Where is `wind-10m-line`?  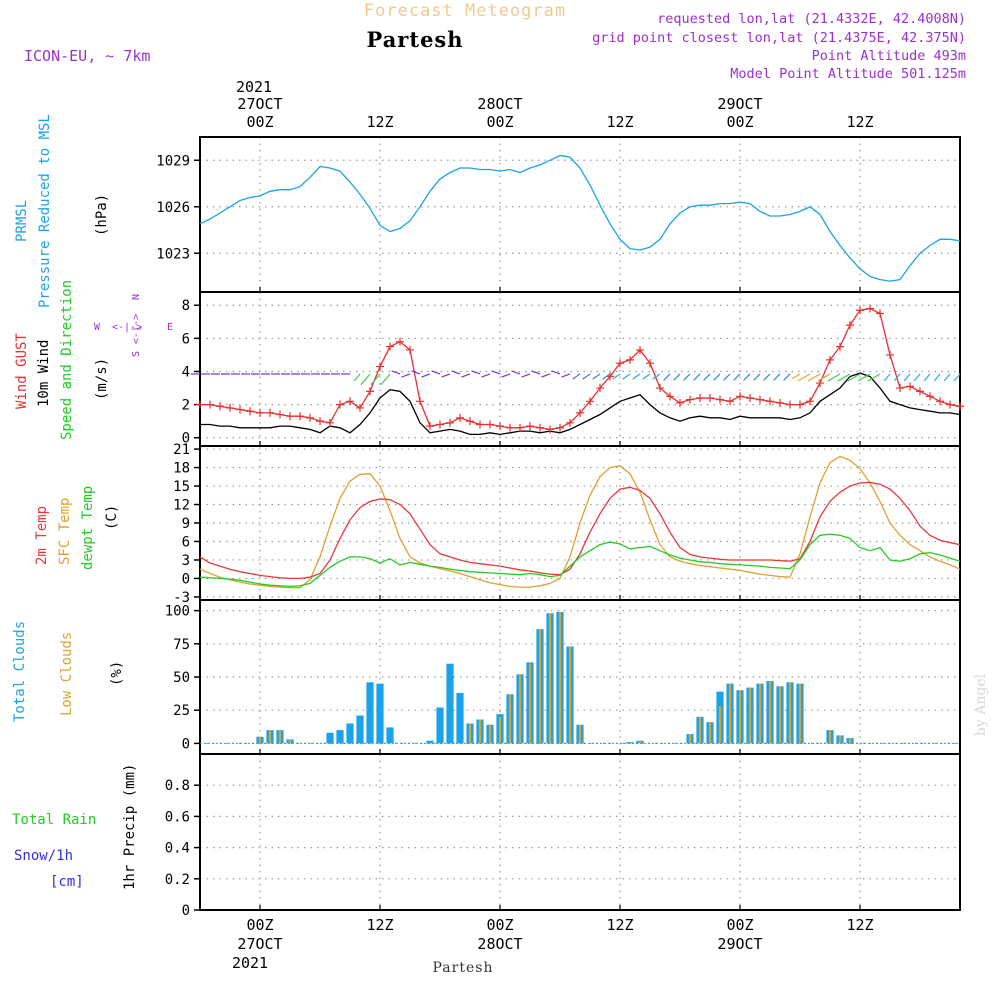
wind-10m-line is located at coordinates (580, 404).